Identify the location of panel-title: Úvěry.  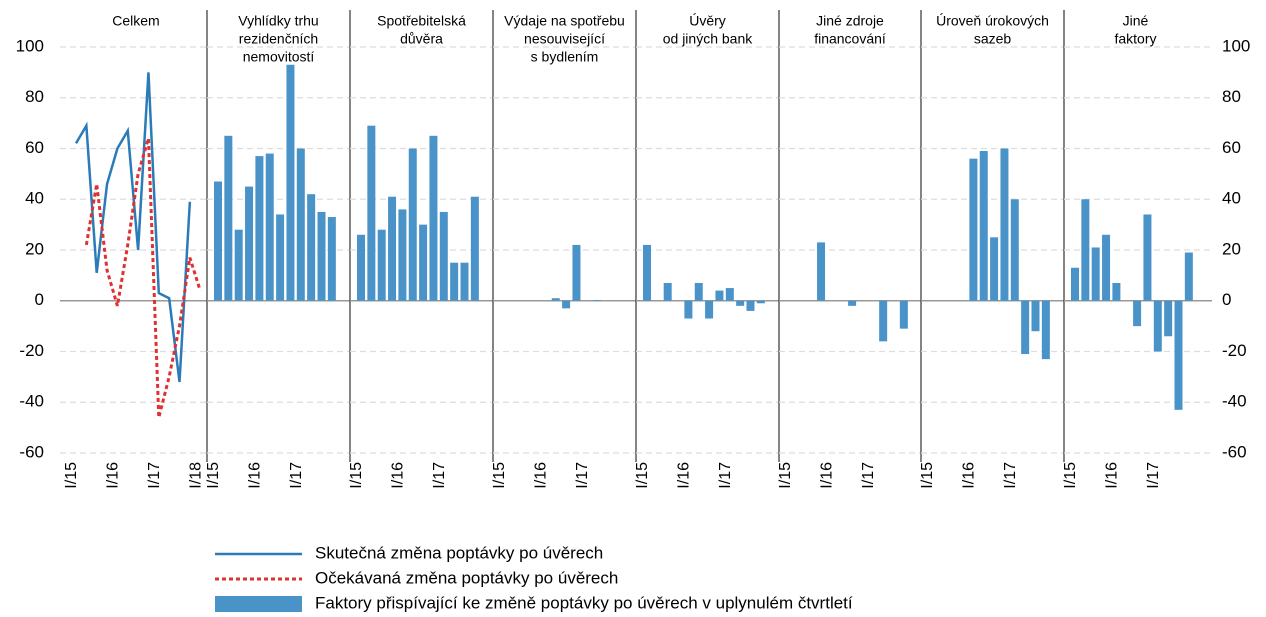
(707, 21).